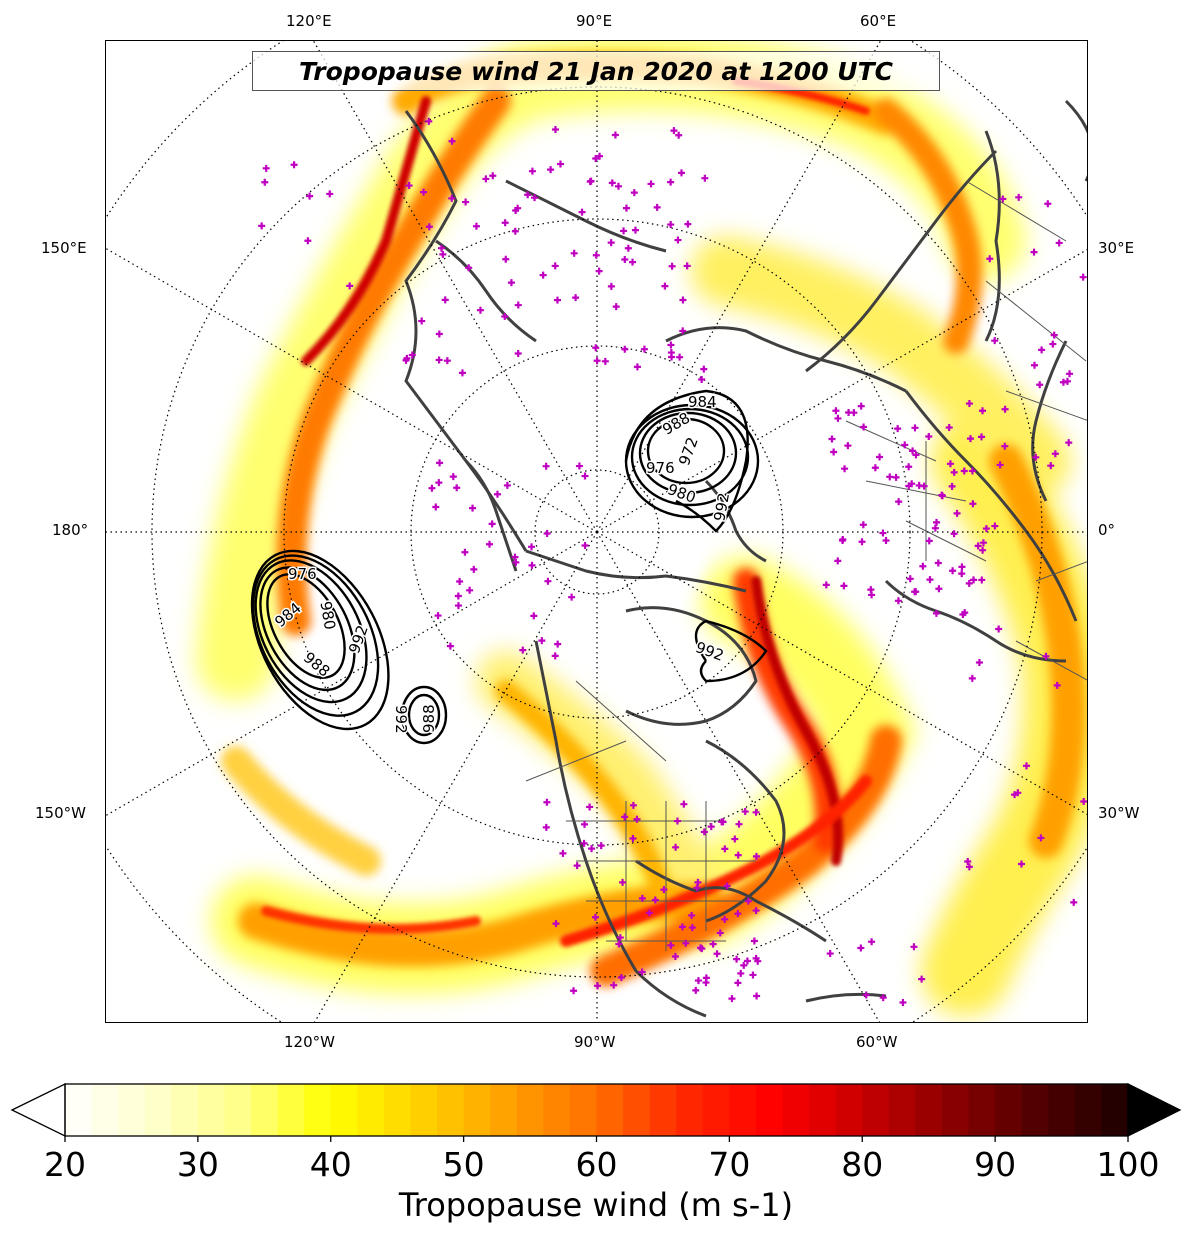  What do you see at coordinates (463, 1164) in the screenshot?
I see `colorbar-tick-label: 50` at bounding box center [463, 1164].